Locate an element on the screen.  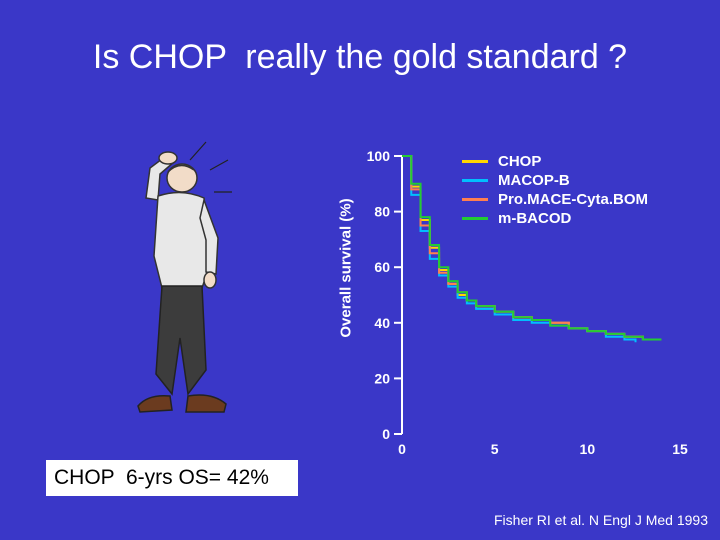
slide-title: Is CHOP really the gold standard ? is located at coordinates (360, 57).